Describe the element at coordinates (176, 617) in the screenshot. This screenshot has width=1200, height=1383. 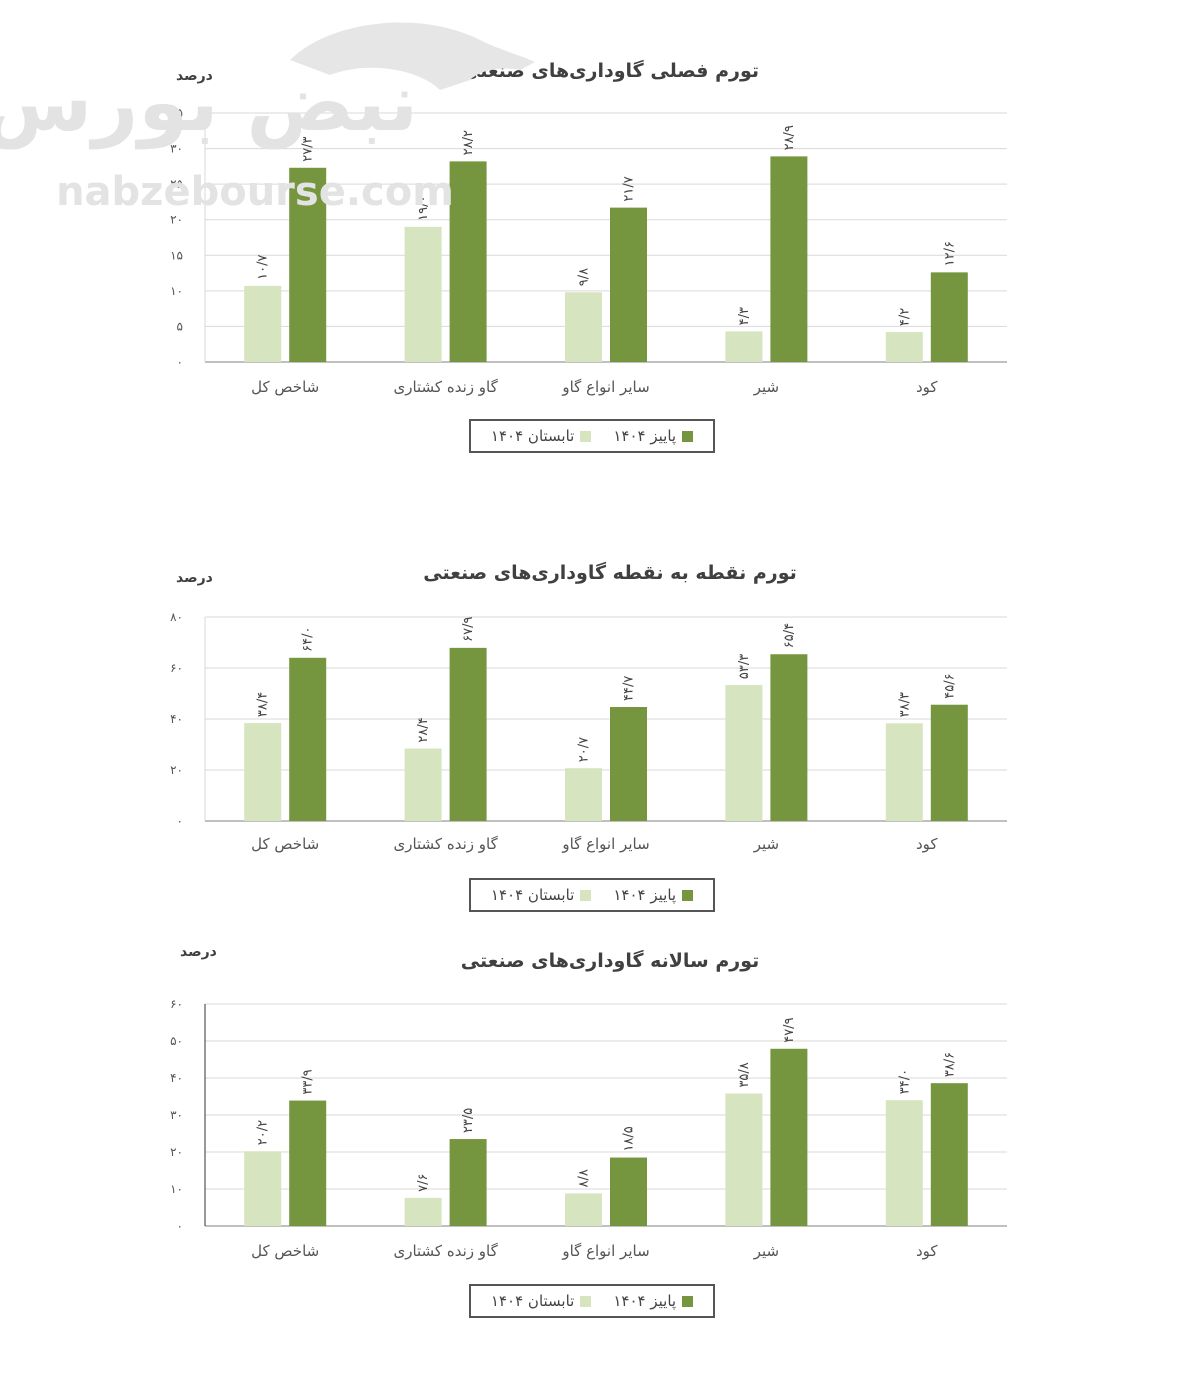
I see `y-tick-label: ۸۰` at that location.